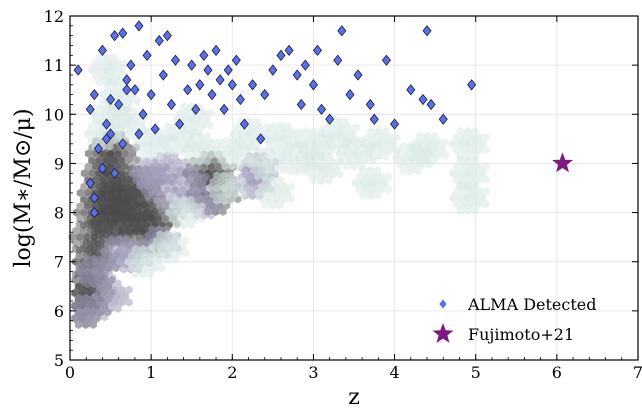 The image size is (642, 411). Describe the element at coordinates (70, 372) in the screenshot. I see `x-tick-label: 0` at that location.